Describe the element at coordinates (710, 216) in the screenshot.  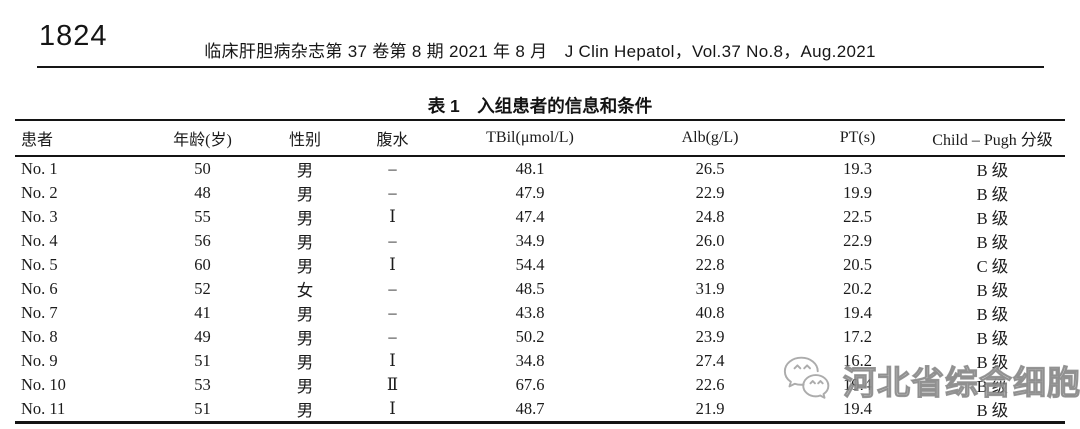
I see `cell-alb: 24.8` at that location.